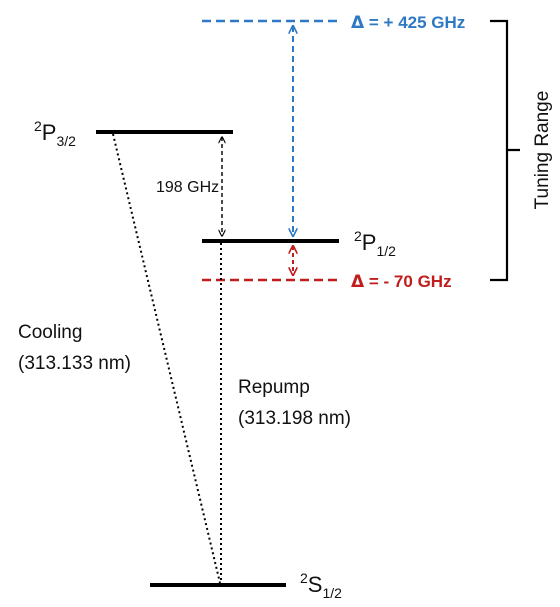  Describe the element at coordinates (358, 236) in the screenshot. I see `level-p12-sup: 2` at that location.